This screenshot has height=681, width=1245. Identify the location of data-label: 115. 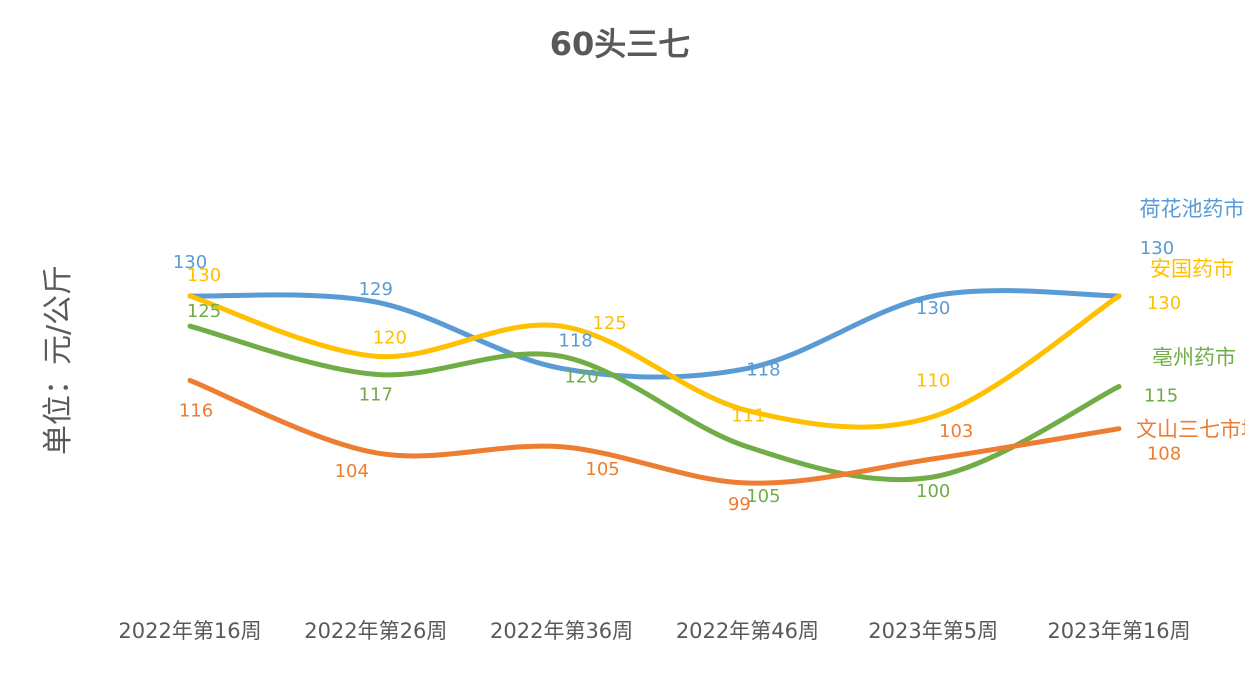
(1161, 395).